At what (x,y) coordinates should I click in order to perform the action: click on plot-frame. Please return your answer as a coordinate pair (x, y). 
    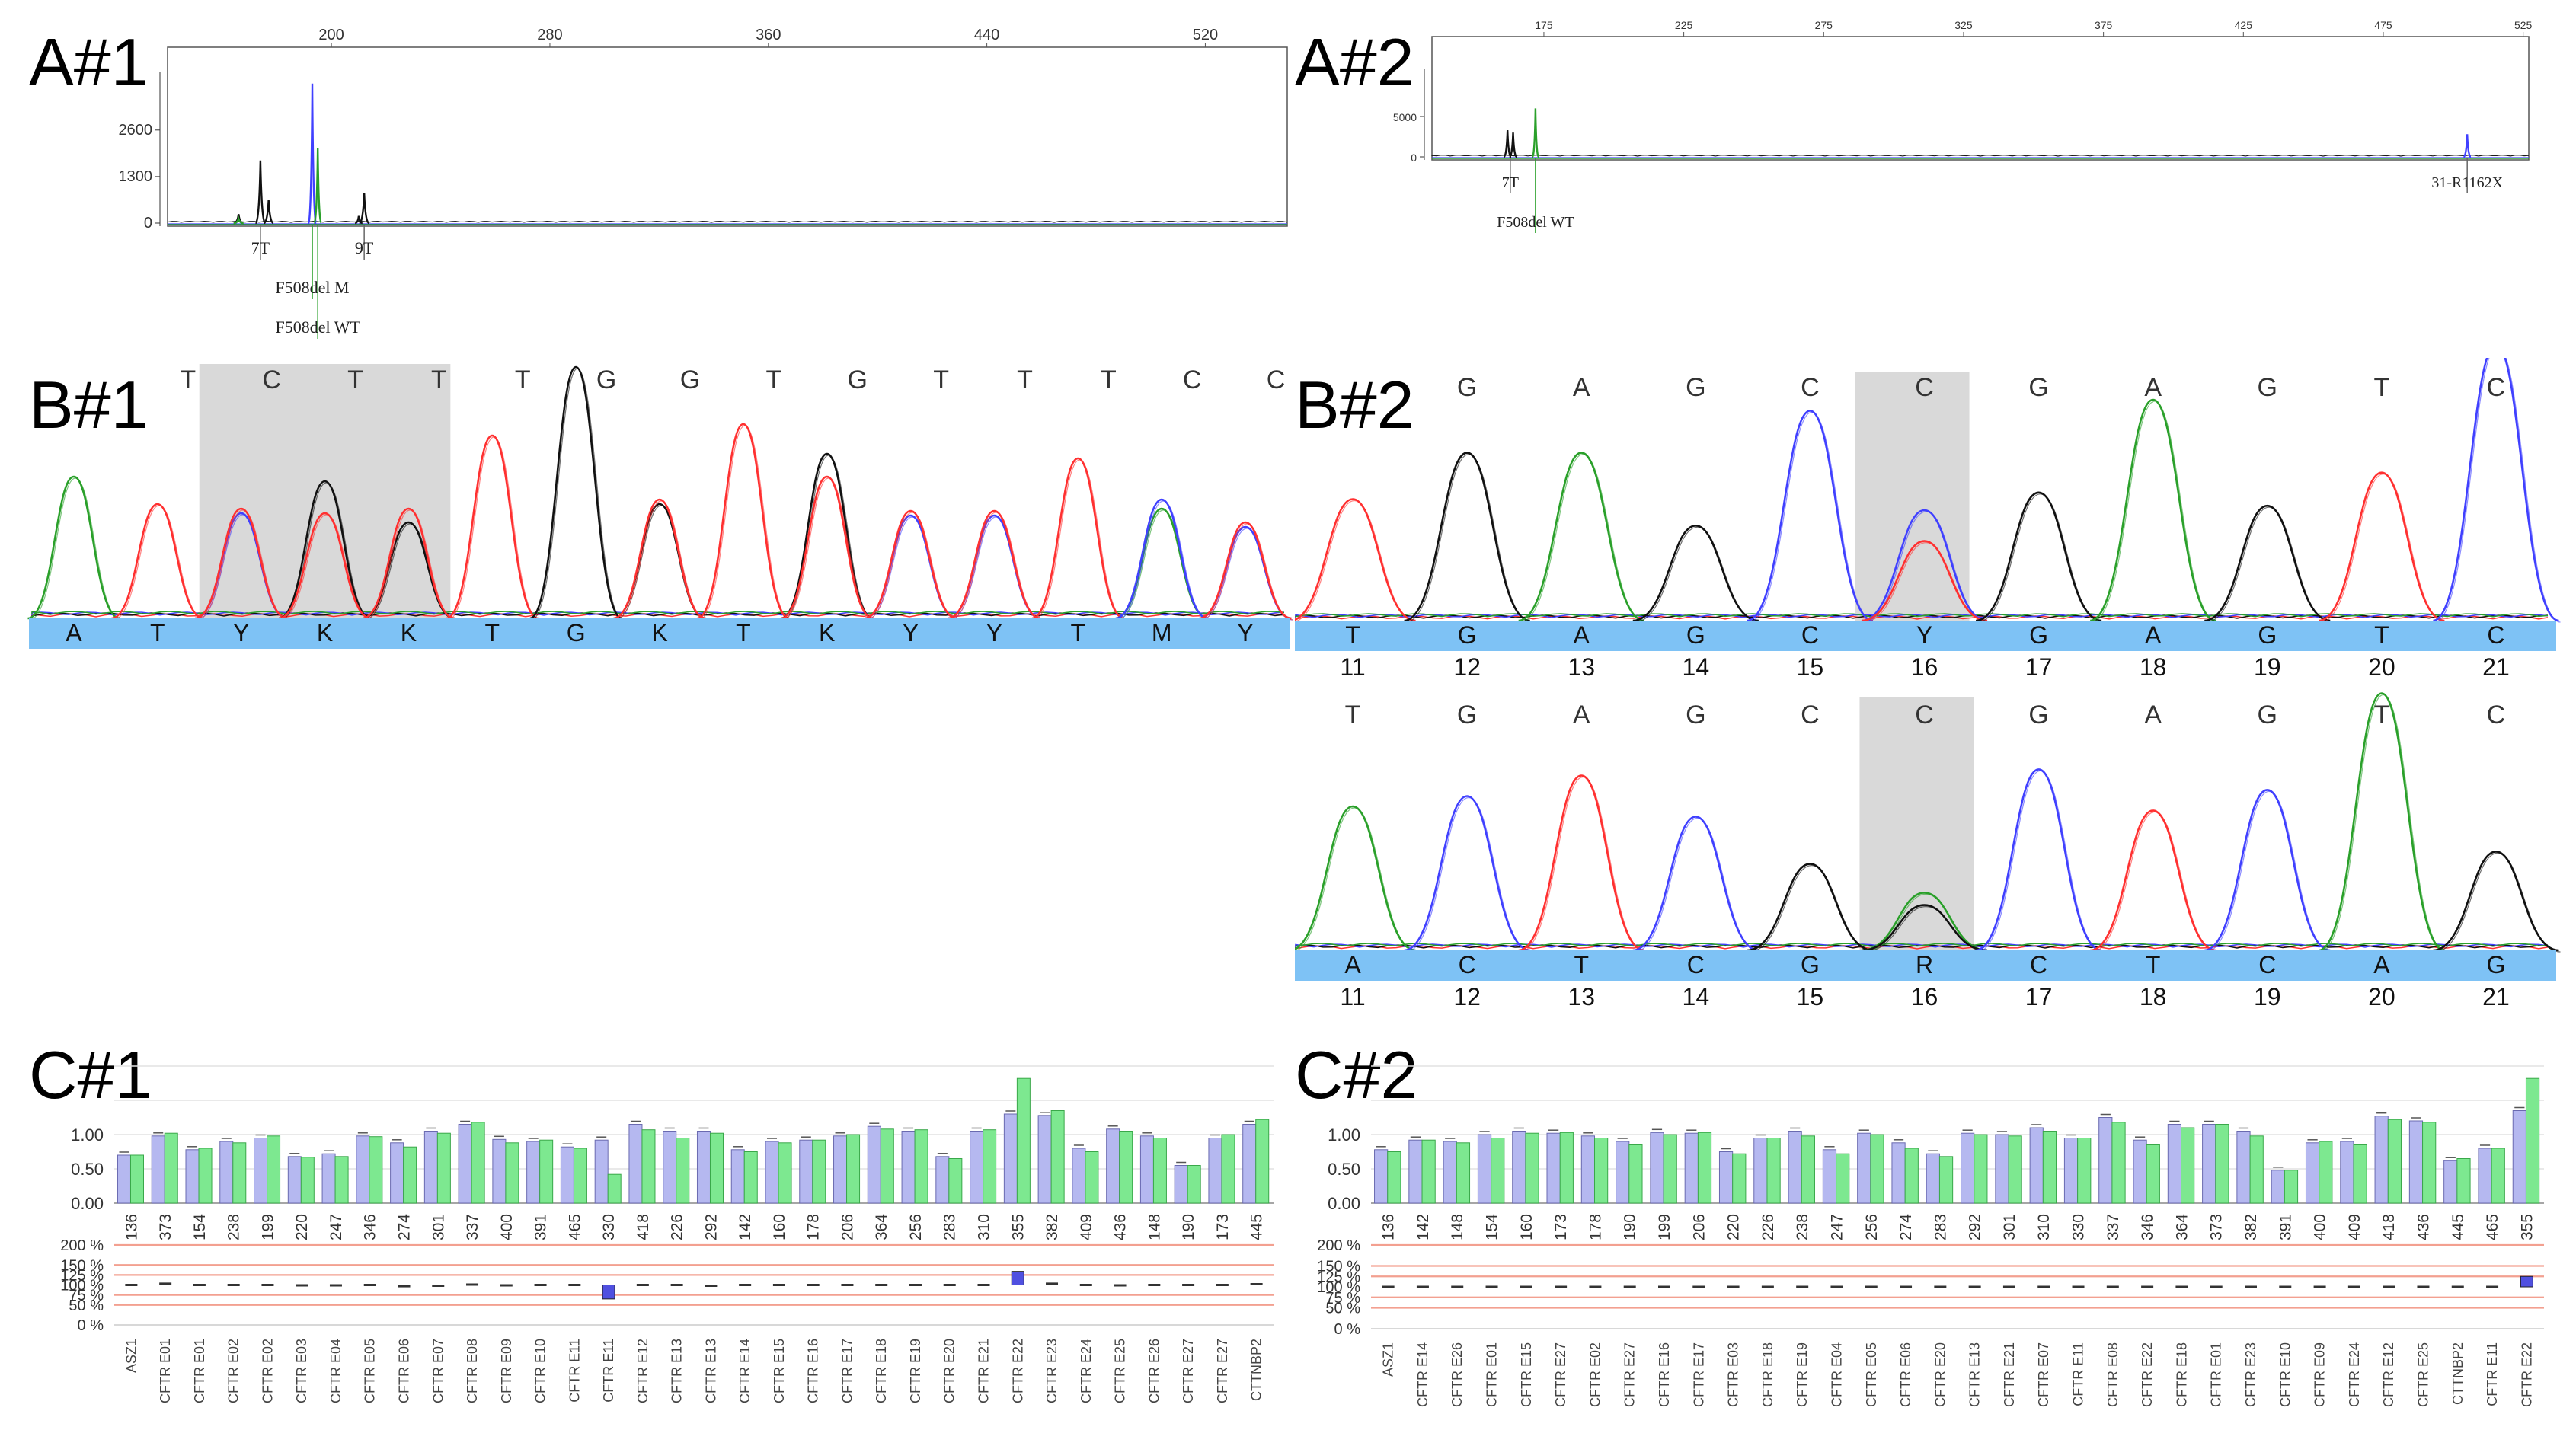
    Looking at the image, I should click on (1980, 99).